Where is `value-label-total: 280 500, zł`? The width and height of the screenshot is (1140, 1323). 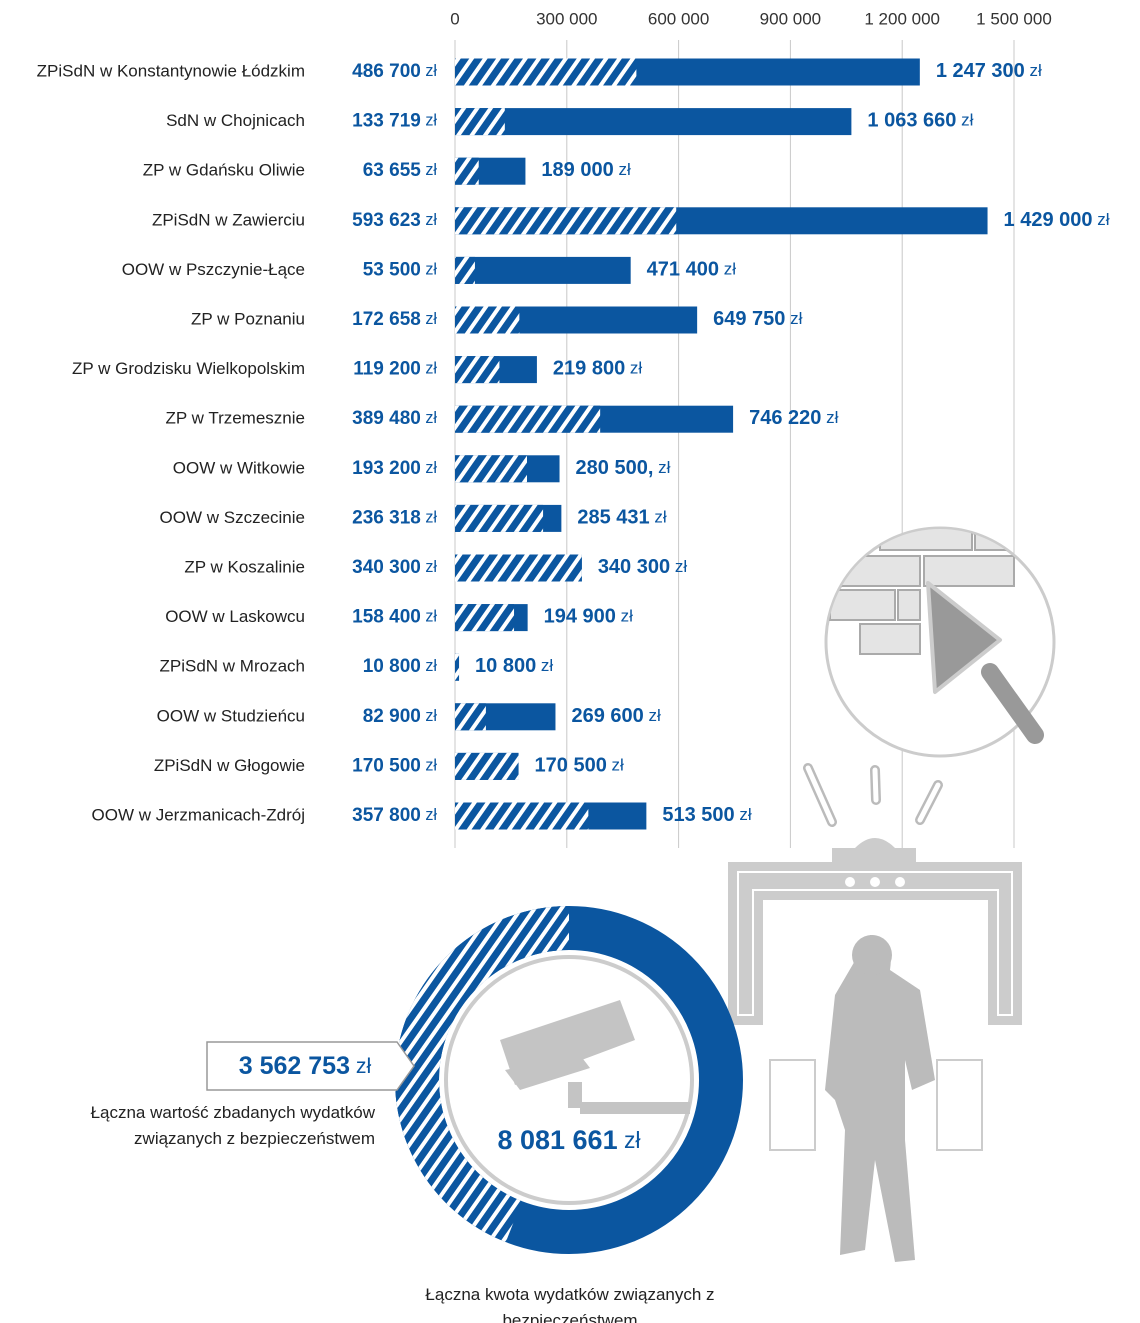 value-label-total: 280 500, zł is located at coordinates (623, 468).